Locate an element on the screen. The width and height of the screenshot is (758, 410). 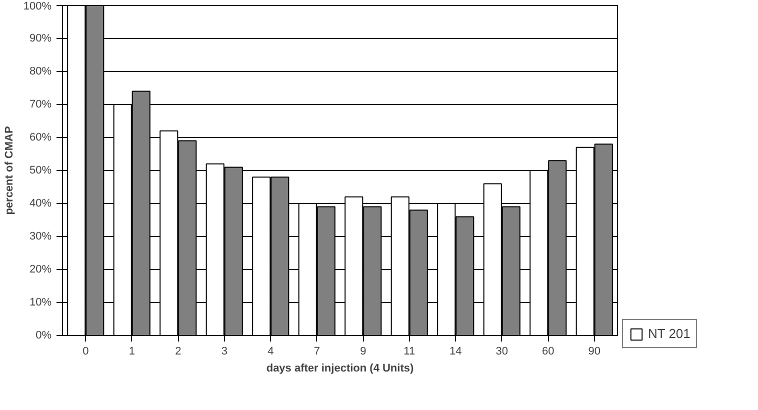
y-tick-label: 70% is located at coordinates (40, 104).